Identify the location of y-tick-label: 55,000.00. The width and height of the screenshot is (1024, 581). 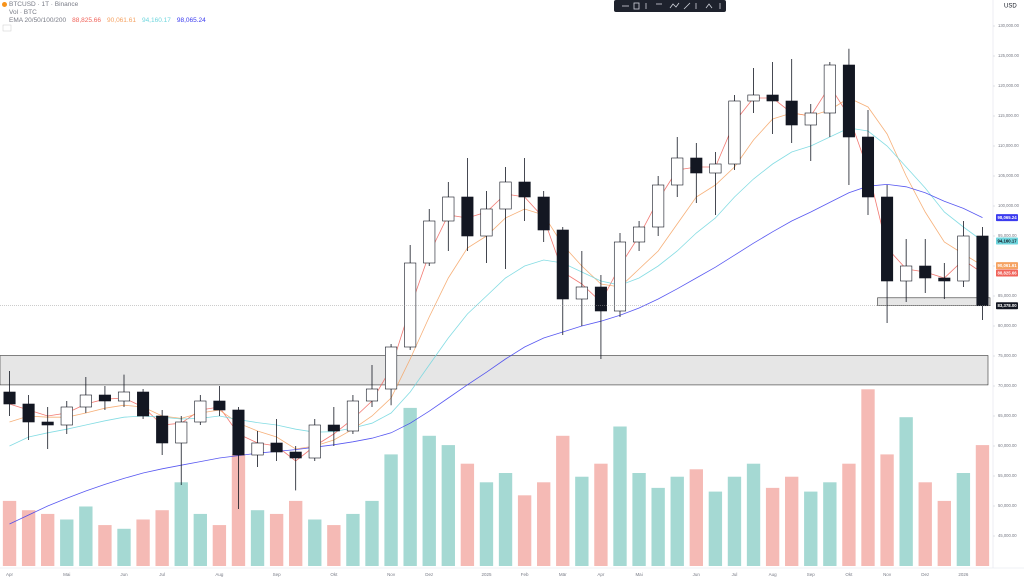
(1007, 475).